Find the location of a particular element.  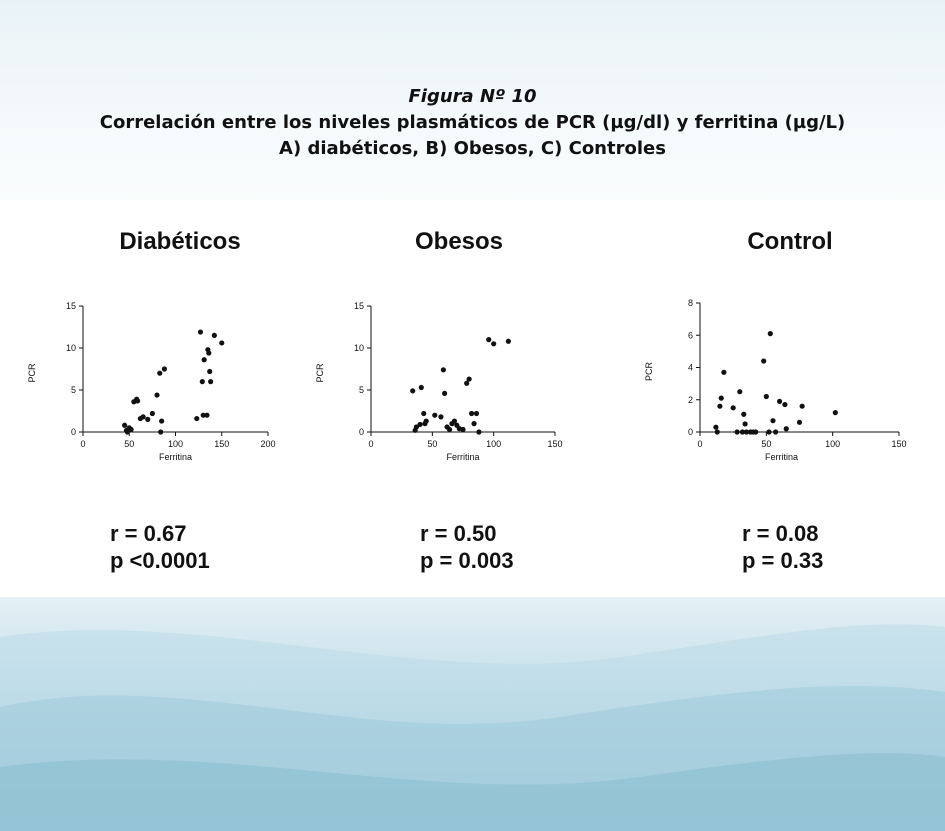

stat-r-value: r = 0.50 is located at coordinates (458, 533).